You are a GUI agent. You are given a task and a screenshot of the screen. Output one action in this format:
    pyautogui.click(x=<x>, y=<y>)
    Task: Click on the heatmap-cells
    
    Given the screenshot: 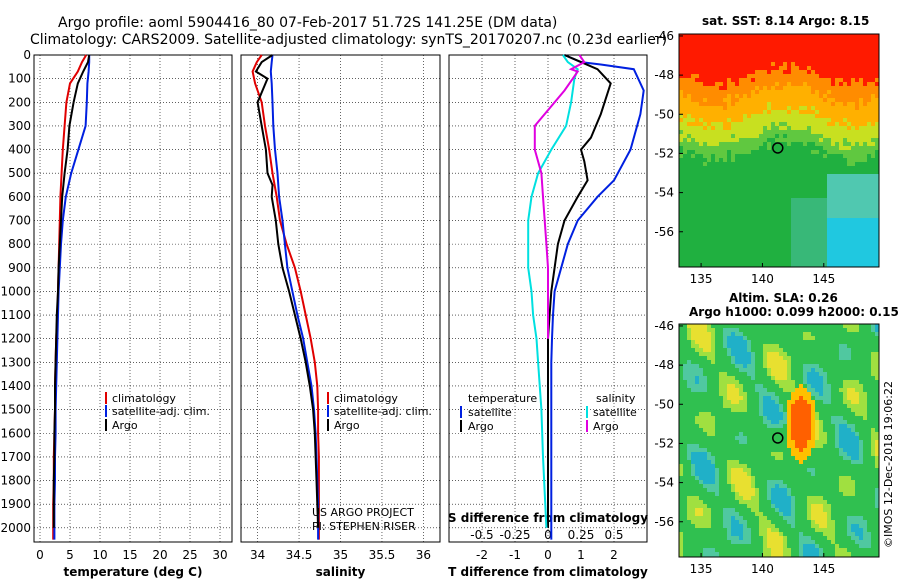 What is the action you would take?
    pyautogui.click(x=779, y=440)
    